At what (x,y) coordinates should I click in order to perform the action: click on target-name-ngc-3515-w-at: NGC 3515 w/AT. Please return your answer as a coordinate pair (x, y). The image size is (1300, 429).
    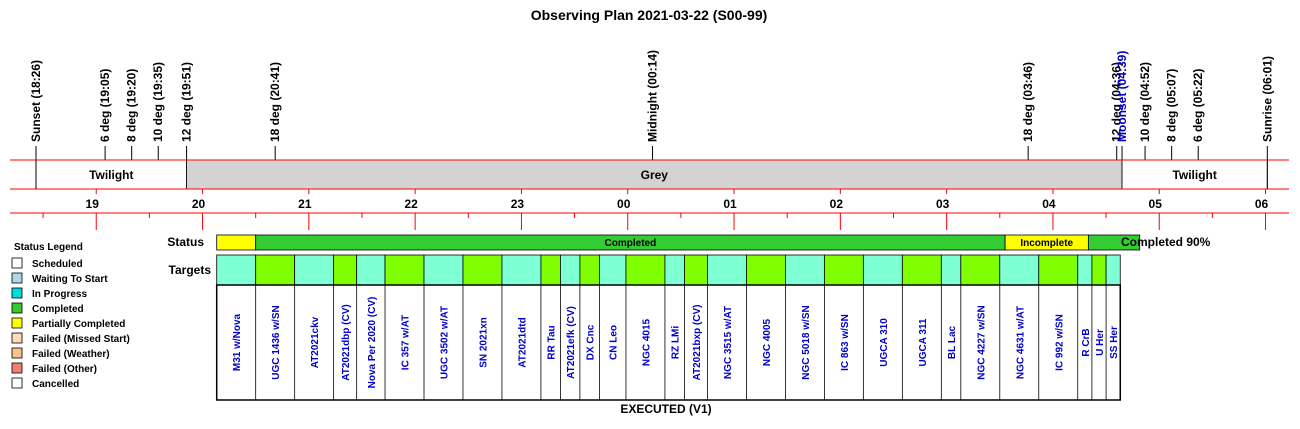
    Looking at the image, I should click on (728, 342).